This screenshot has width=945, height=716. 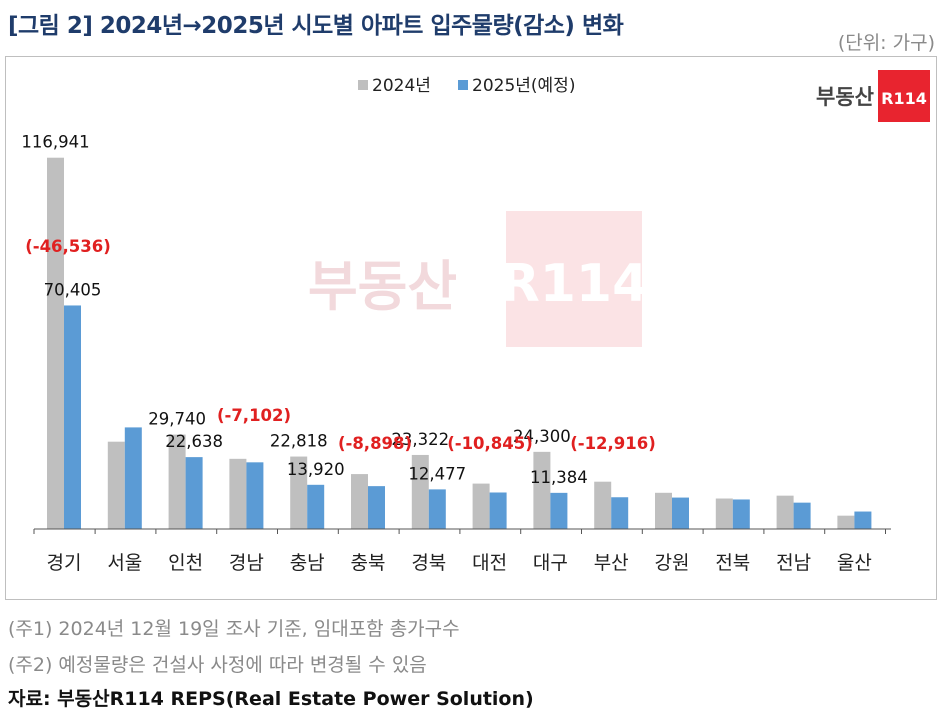 What do you see at coordinates (217, 665) in the screenshot?
I see `footnote-2: (주2) 예정물량은 건설사 사정에 따라 변경될 수 있음` at bounding box center [217, 665].